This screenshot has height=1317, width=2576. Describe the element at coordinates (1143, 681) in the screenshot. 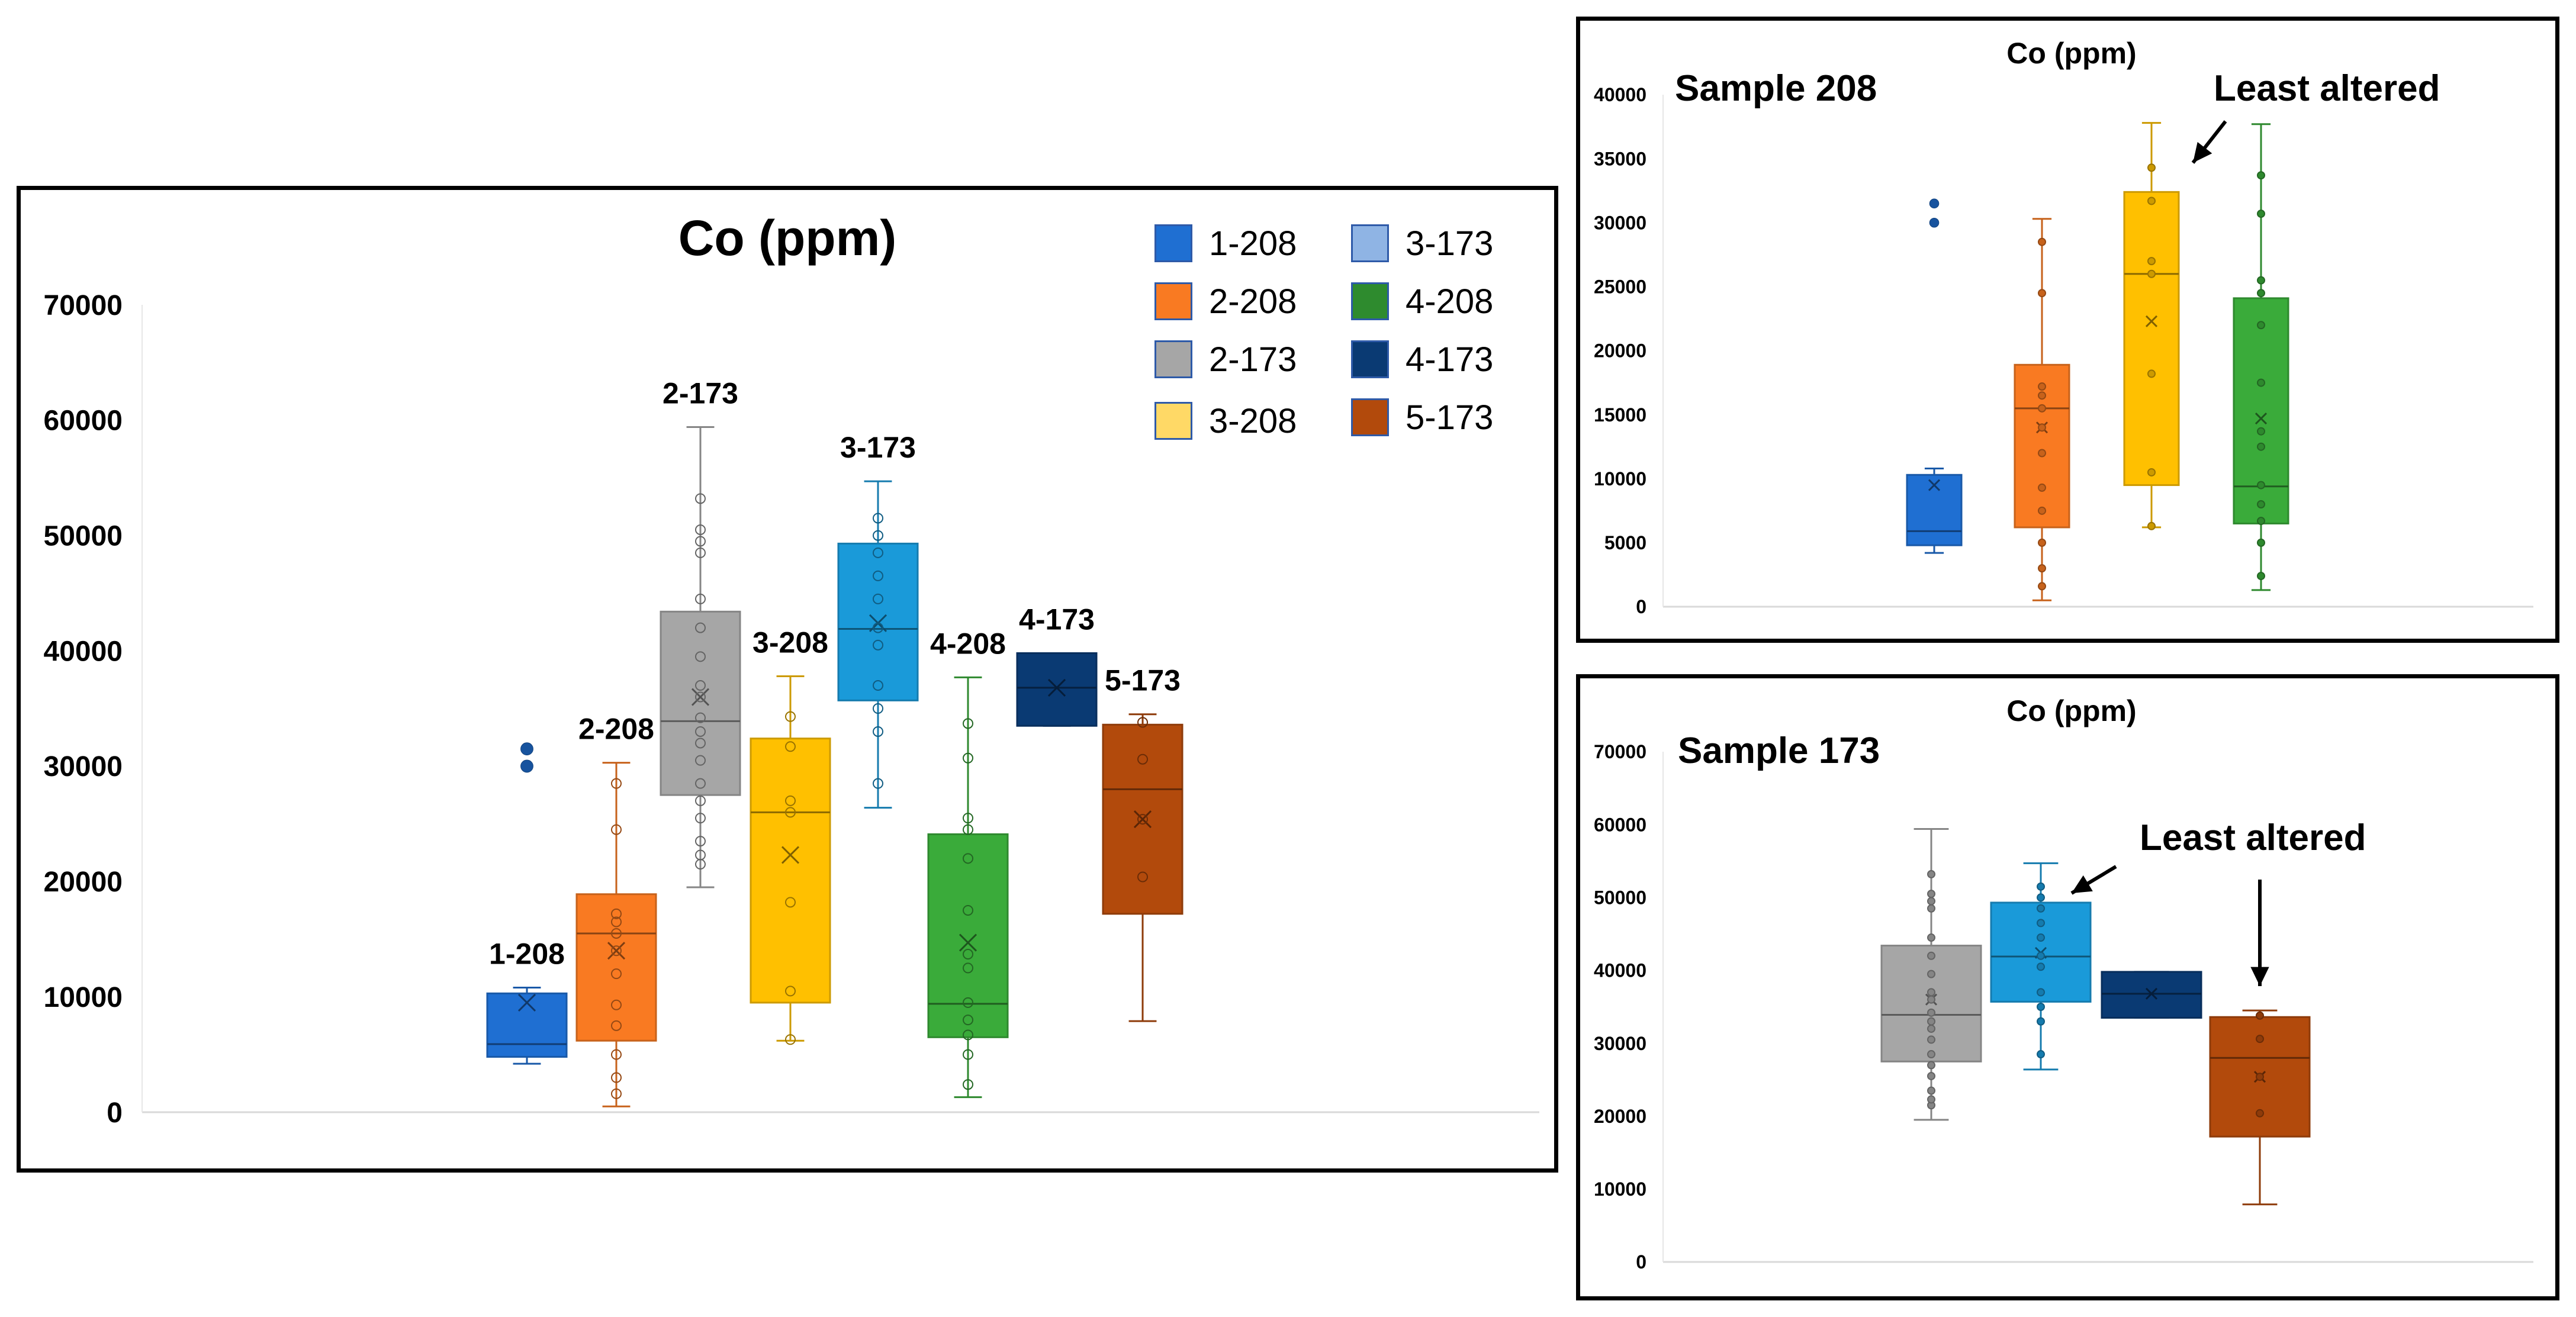

I see `box-label-5-173: 5-173` at that location.